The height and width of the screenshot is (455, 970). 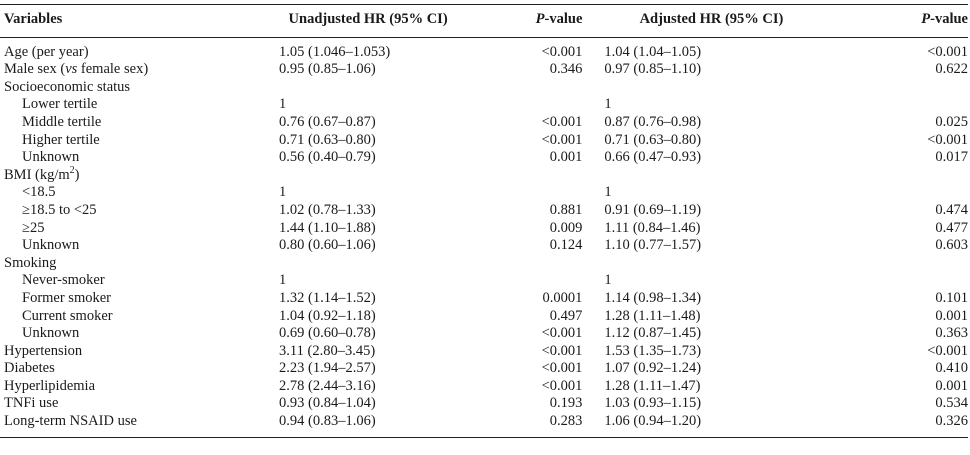 What do you see at coordinates (653, 139) in the screenshot?
I see `cell-adjusted-hr: 0.71 (0.63–0.80)` at bounding box center [653, 139].